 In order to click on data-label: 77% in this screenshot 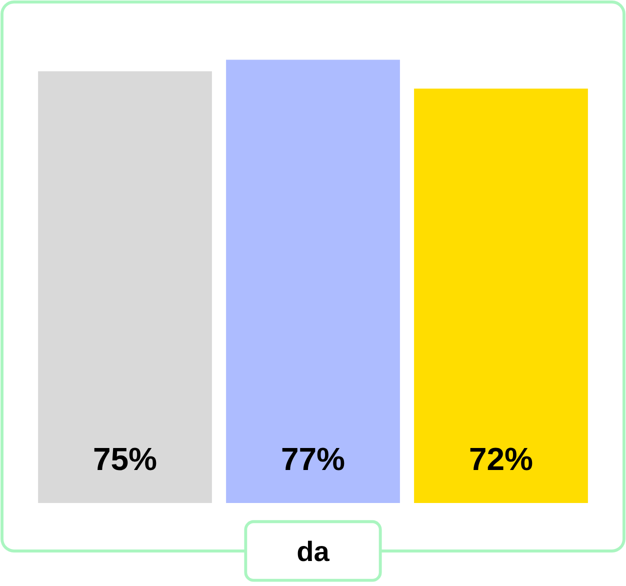, I will do `click(313, 459)`.